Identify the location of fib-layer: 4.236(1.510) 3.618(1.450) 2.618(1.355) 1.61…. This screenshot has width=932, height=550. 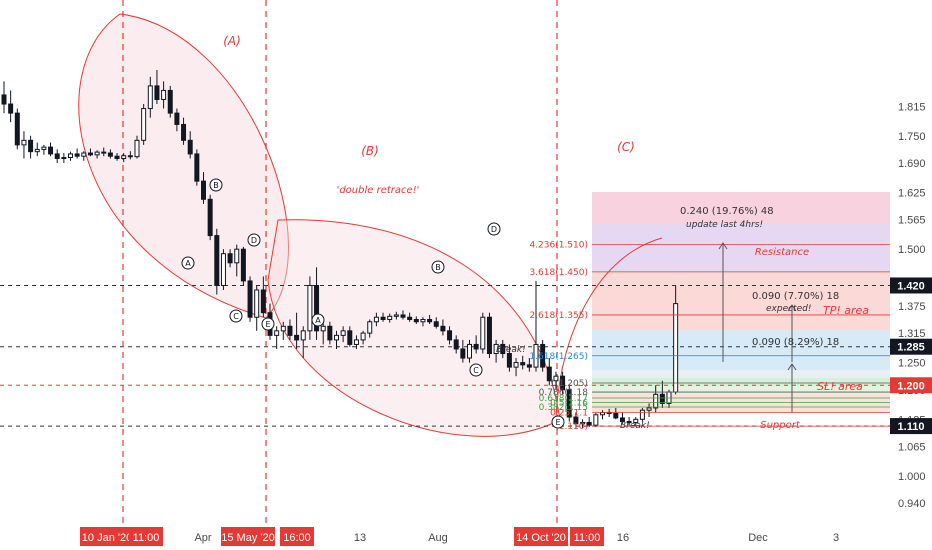
(709, 336).